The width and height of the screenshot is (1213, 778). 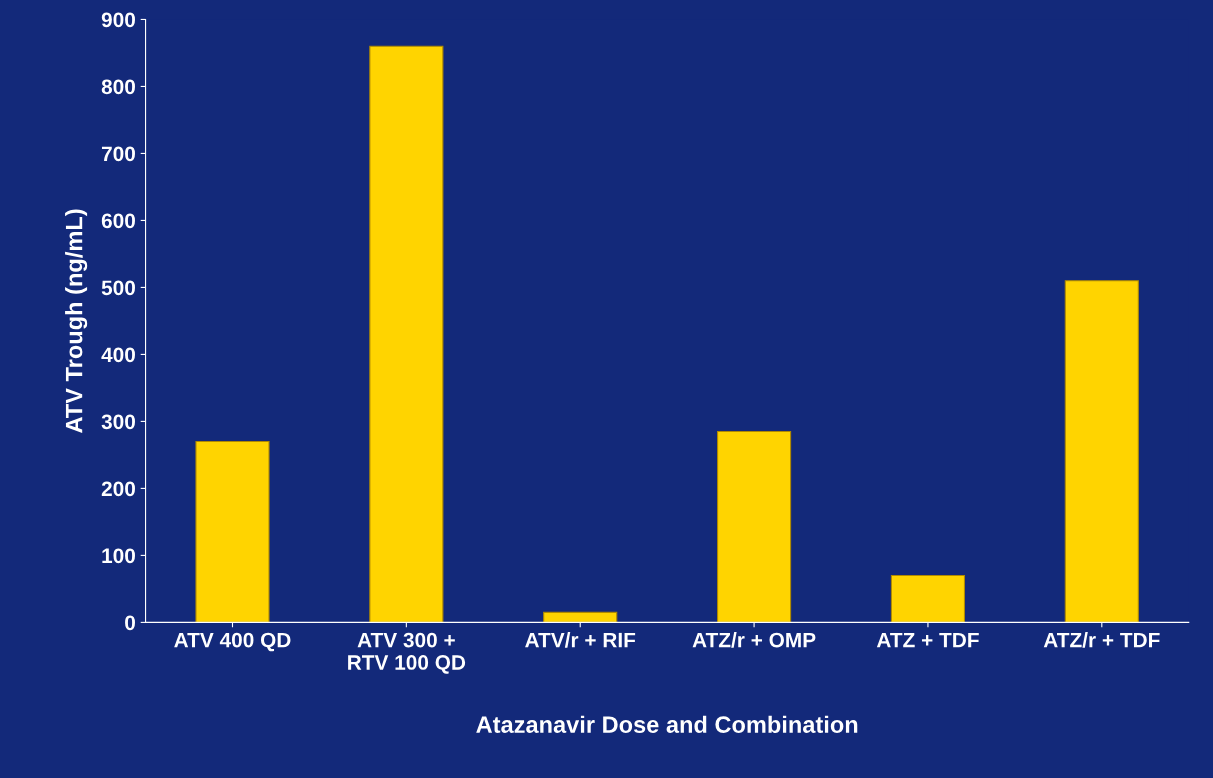 What do you see at coordinates (118, 288) in the screenshot?
I see `y-tick-label: 500` at bounding box center [118, 288].